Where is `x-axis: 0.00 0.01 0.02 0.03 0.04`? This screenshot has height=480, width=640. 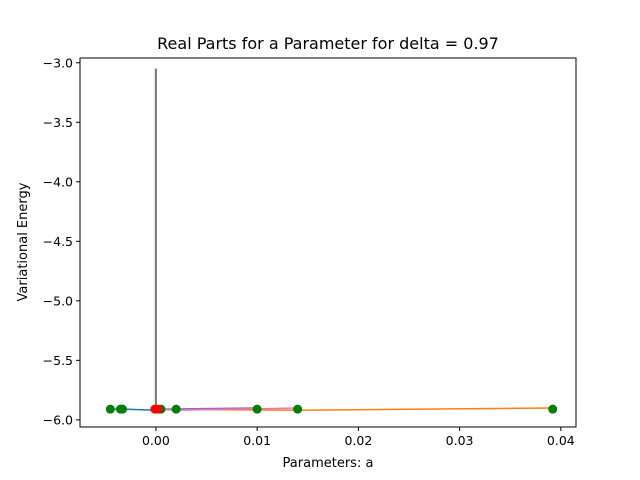 x-axis: 0.00 0.01 0.02 0.03 0.04 is located at coordinates (358, 437).